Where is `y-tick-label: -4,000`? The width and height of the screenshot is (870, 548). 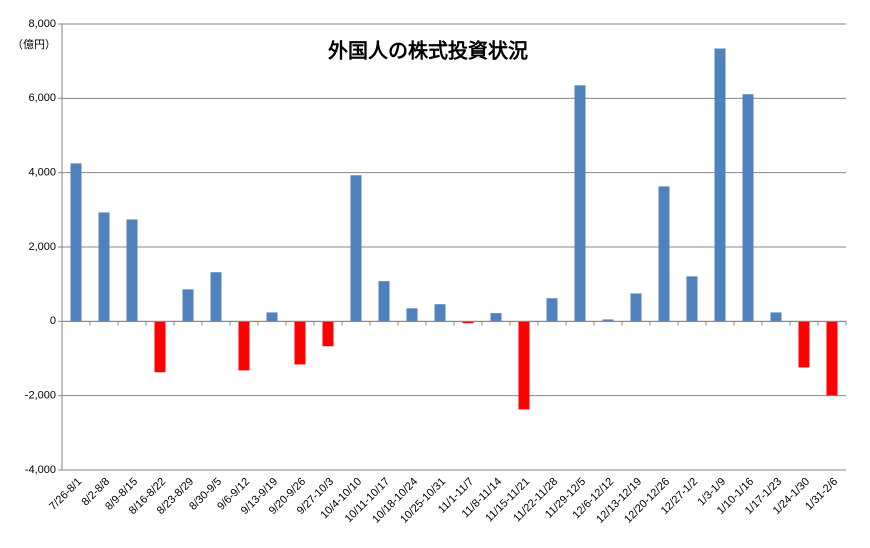 y-tick-label: -4,000 is located at coordinates (40, 470).